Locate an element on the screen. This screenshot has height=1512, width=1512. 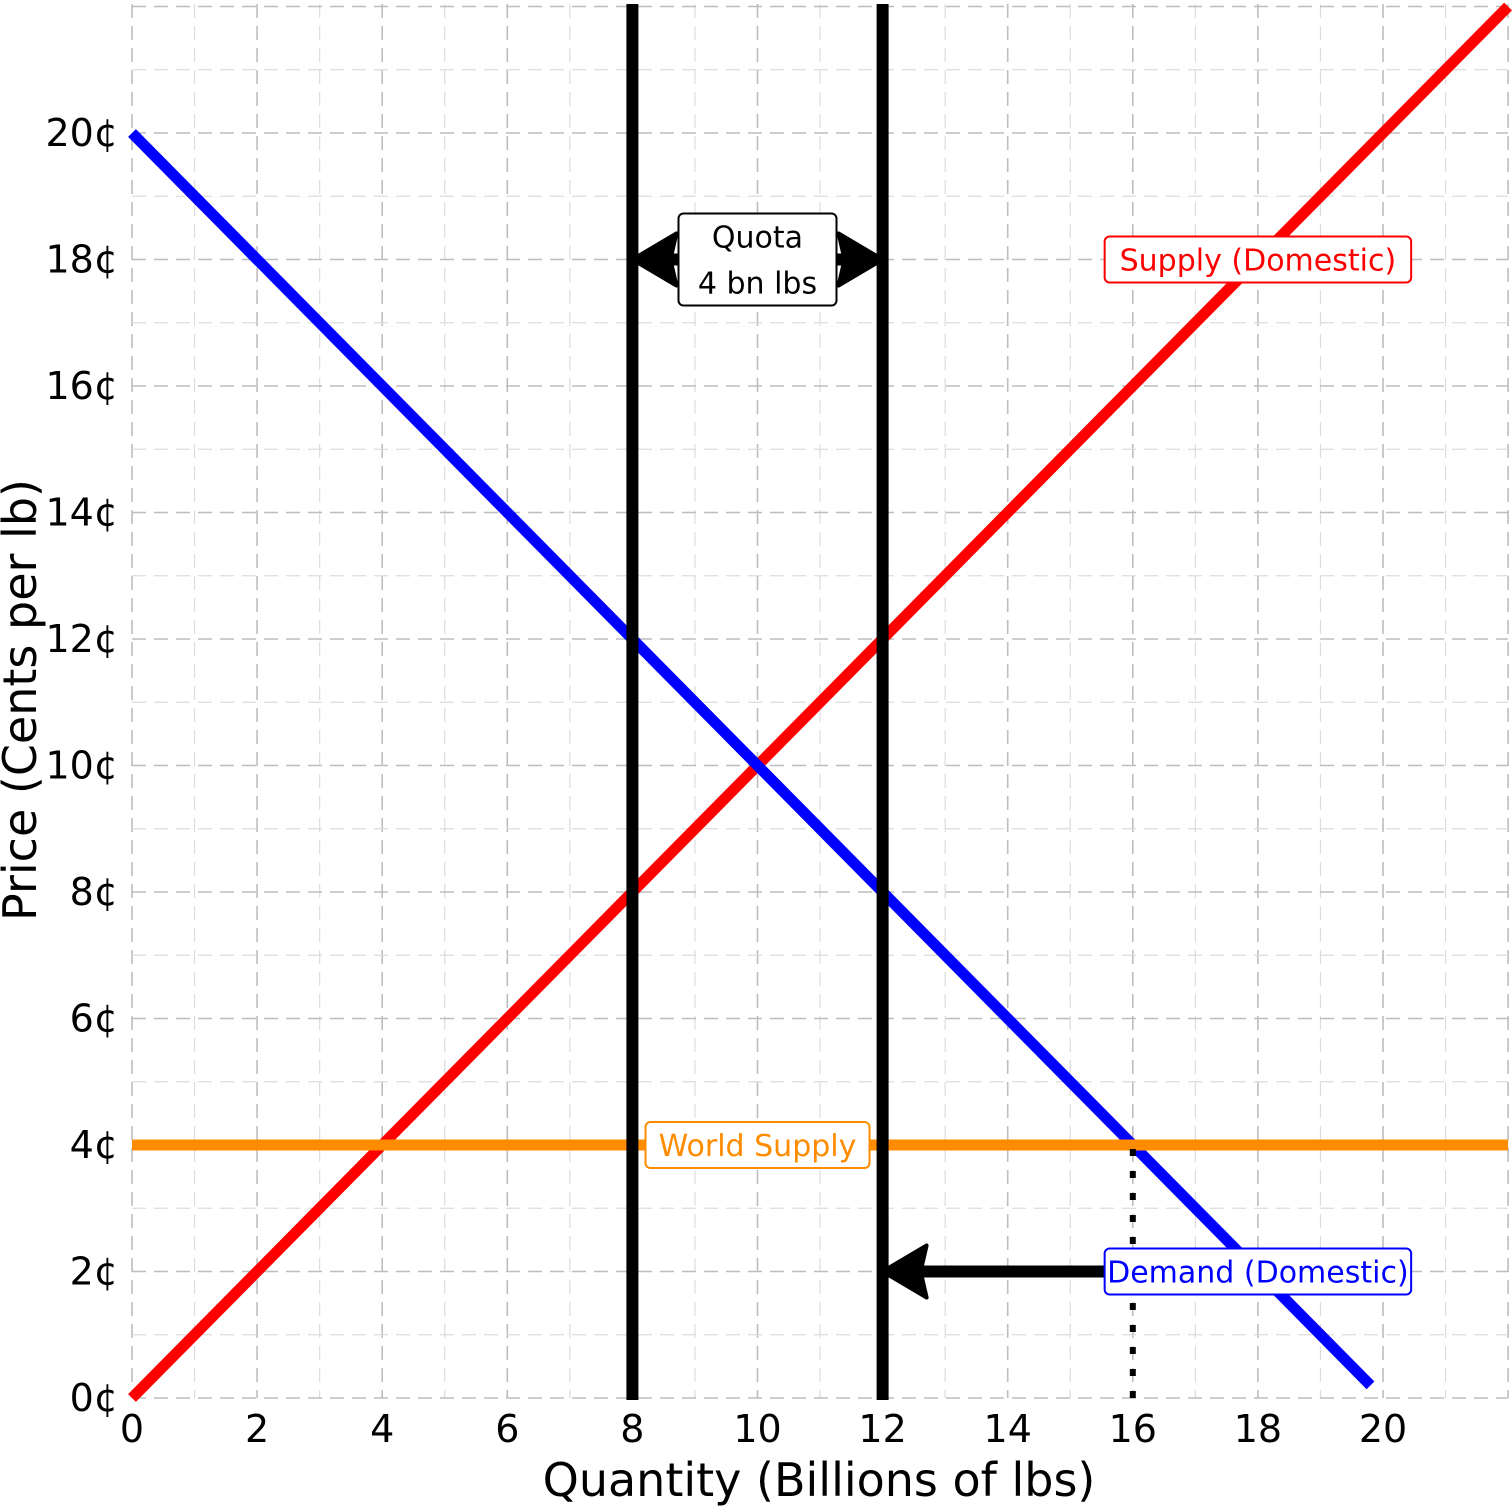
annotation-quota-4-bn-lbs: Quota 4 bn lbs is located at coordinates (757, 259).